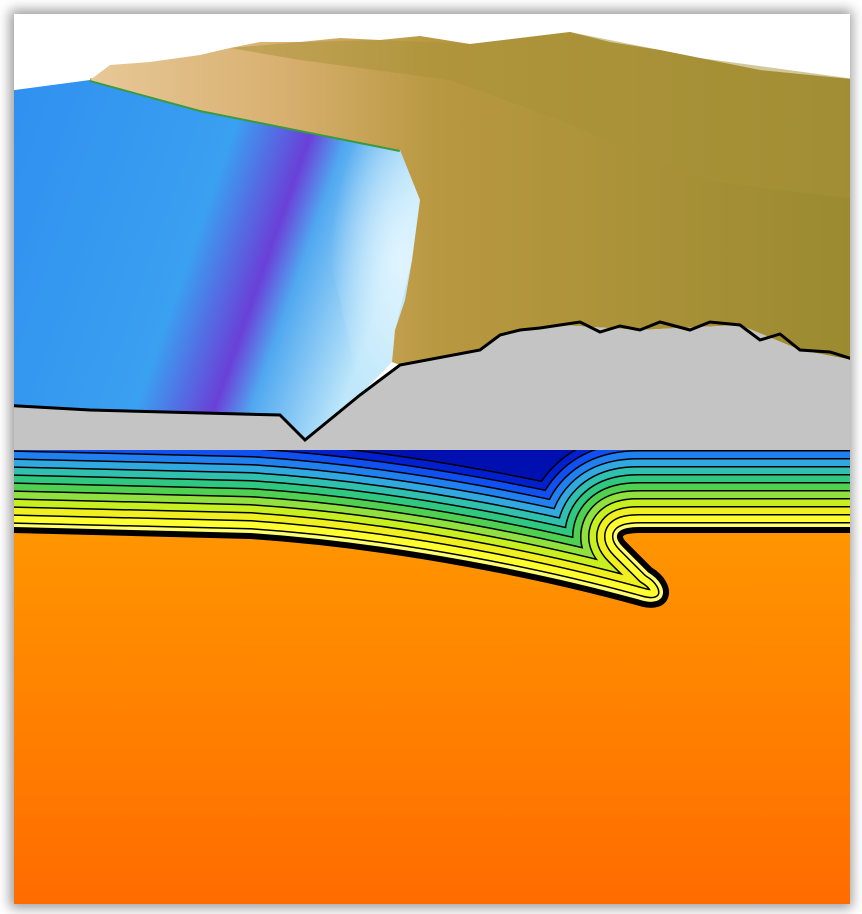 This screenshot has width=862, height=914. Describe the element at coordinates (540, 115) in the screenshot. I see `mountains` at that location.